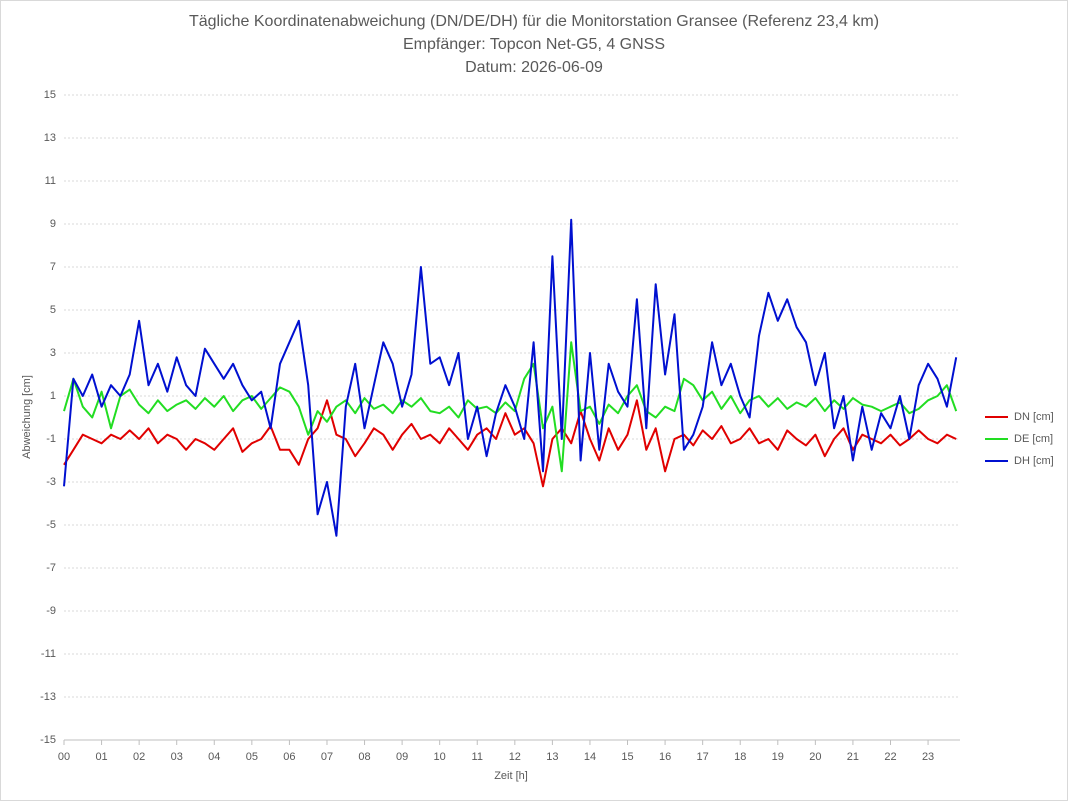 The width and height of the screenshot is (1068, 801). I want to click on y-tick-label: 9, so click(53, 224).